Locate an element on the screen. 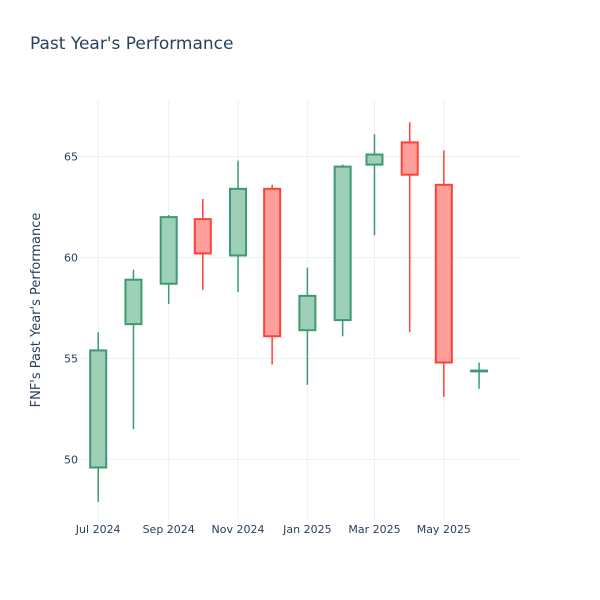 The width and height of the screenshot is (600, 600). y-tick-labels: 50 55 60 65 is located at coordinates (71, 309).